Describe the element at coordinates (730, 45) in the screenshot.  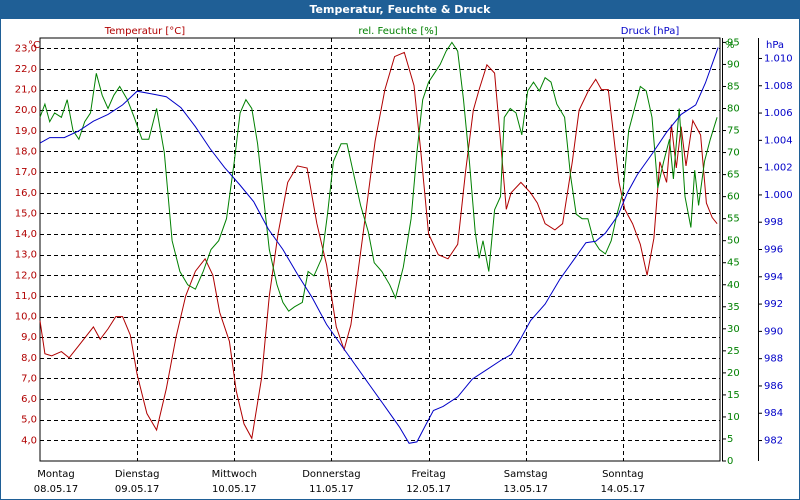
I see `humidity-unit-label: %` at that location.